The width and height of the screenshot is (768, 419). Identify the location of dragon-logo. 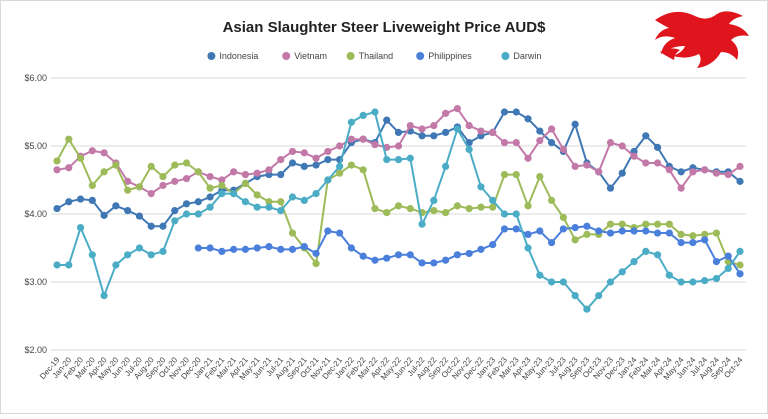
(702, 39).